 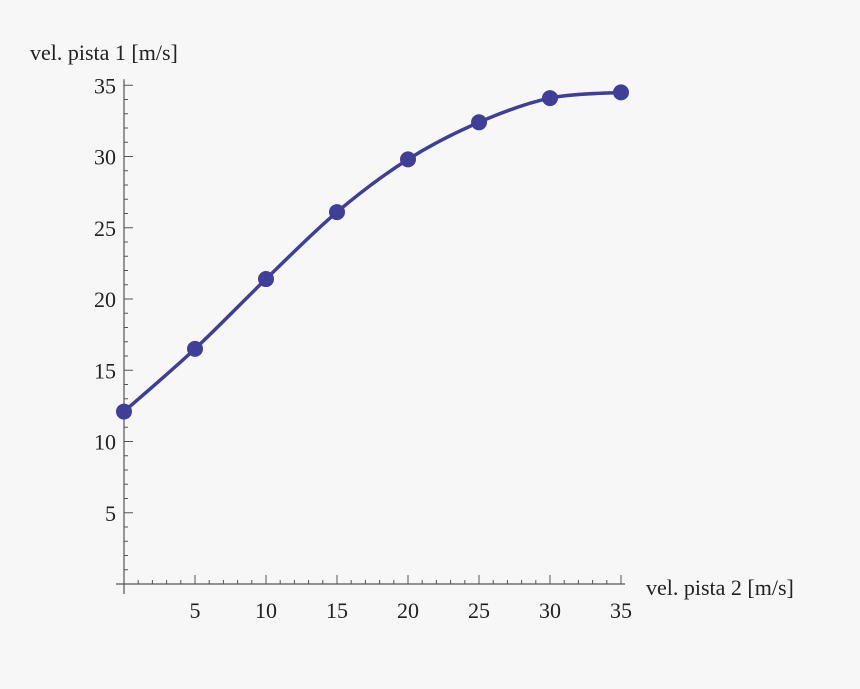 I want to click on y-tick-label: 10, so click(x=105, y=442).